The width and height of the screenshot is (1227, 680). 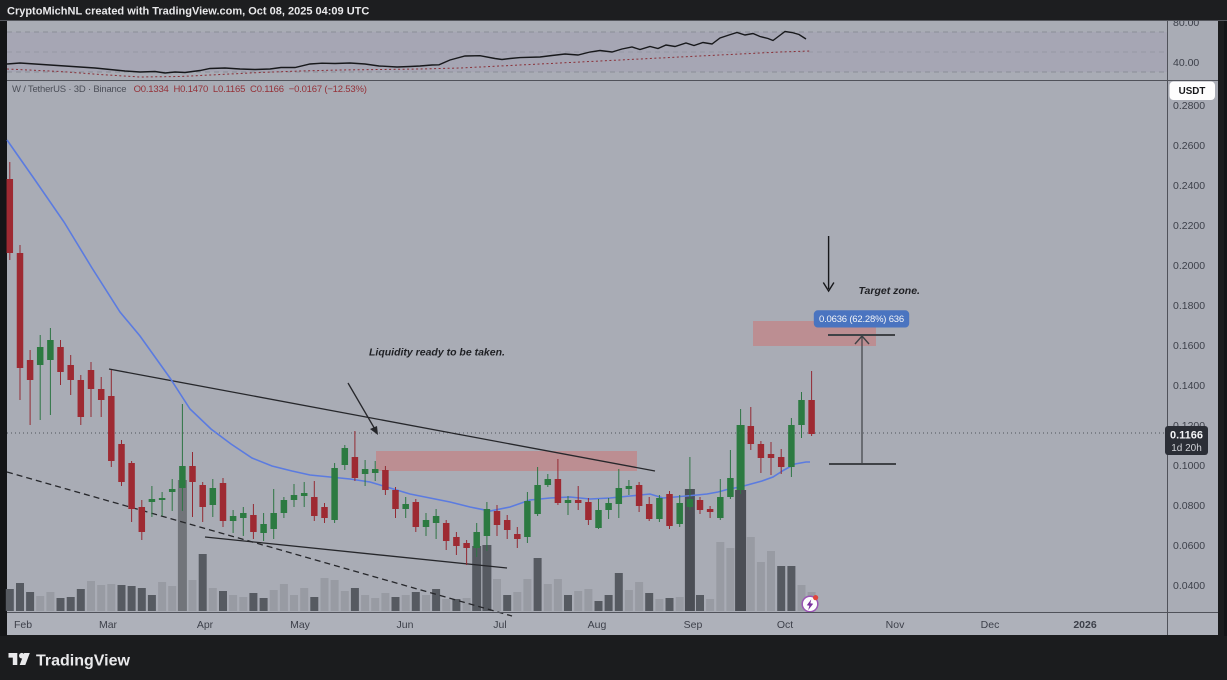 What do you see at coordinates (1085, 625) in the screenshot?
I see `svg-text: 2026` at bounding box center [1085, 625].